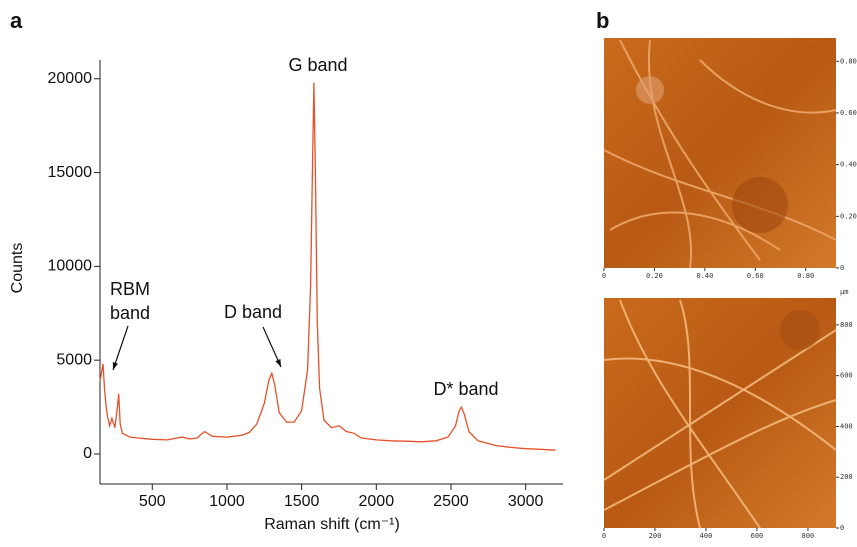 The width and height of the screenshot is (857, 547). I want to click on x-tick-label: 3000, so click(526, 501).